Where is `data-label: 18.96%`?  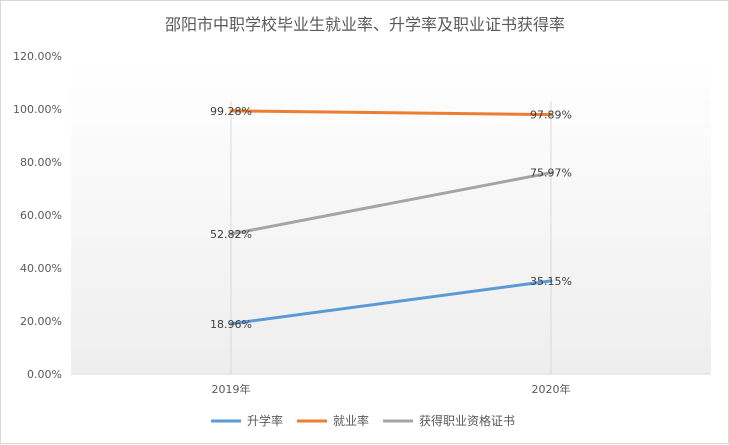 data-label: 18.96% is located at coordinates (231, 324).